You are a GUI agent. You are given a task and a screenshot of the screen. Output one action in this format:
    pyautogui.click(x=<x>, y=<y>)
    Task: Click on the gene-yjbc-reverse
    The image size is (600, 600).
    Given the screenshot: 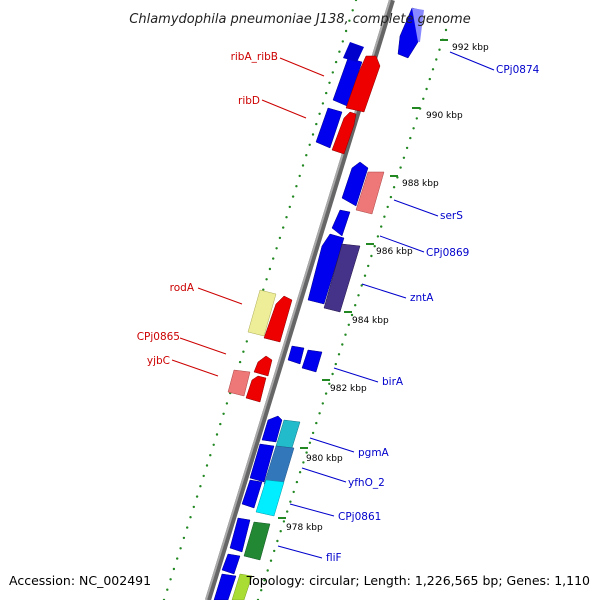 What is the action you would take?
    pyautogui.click(x=256, y=389)
    